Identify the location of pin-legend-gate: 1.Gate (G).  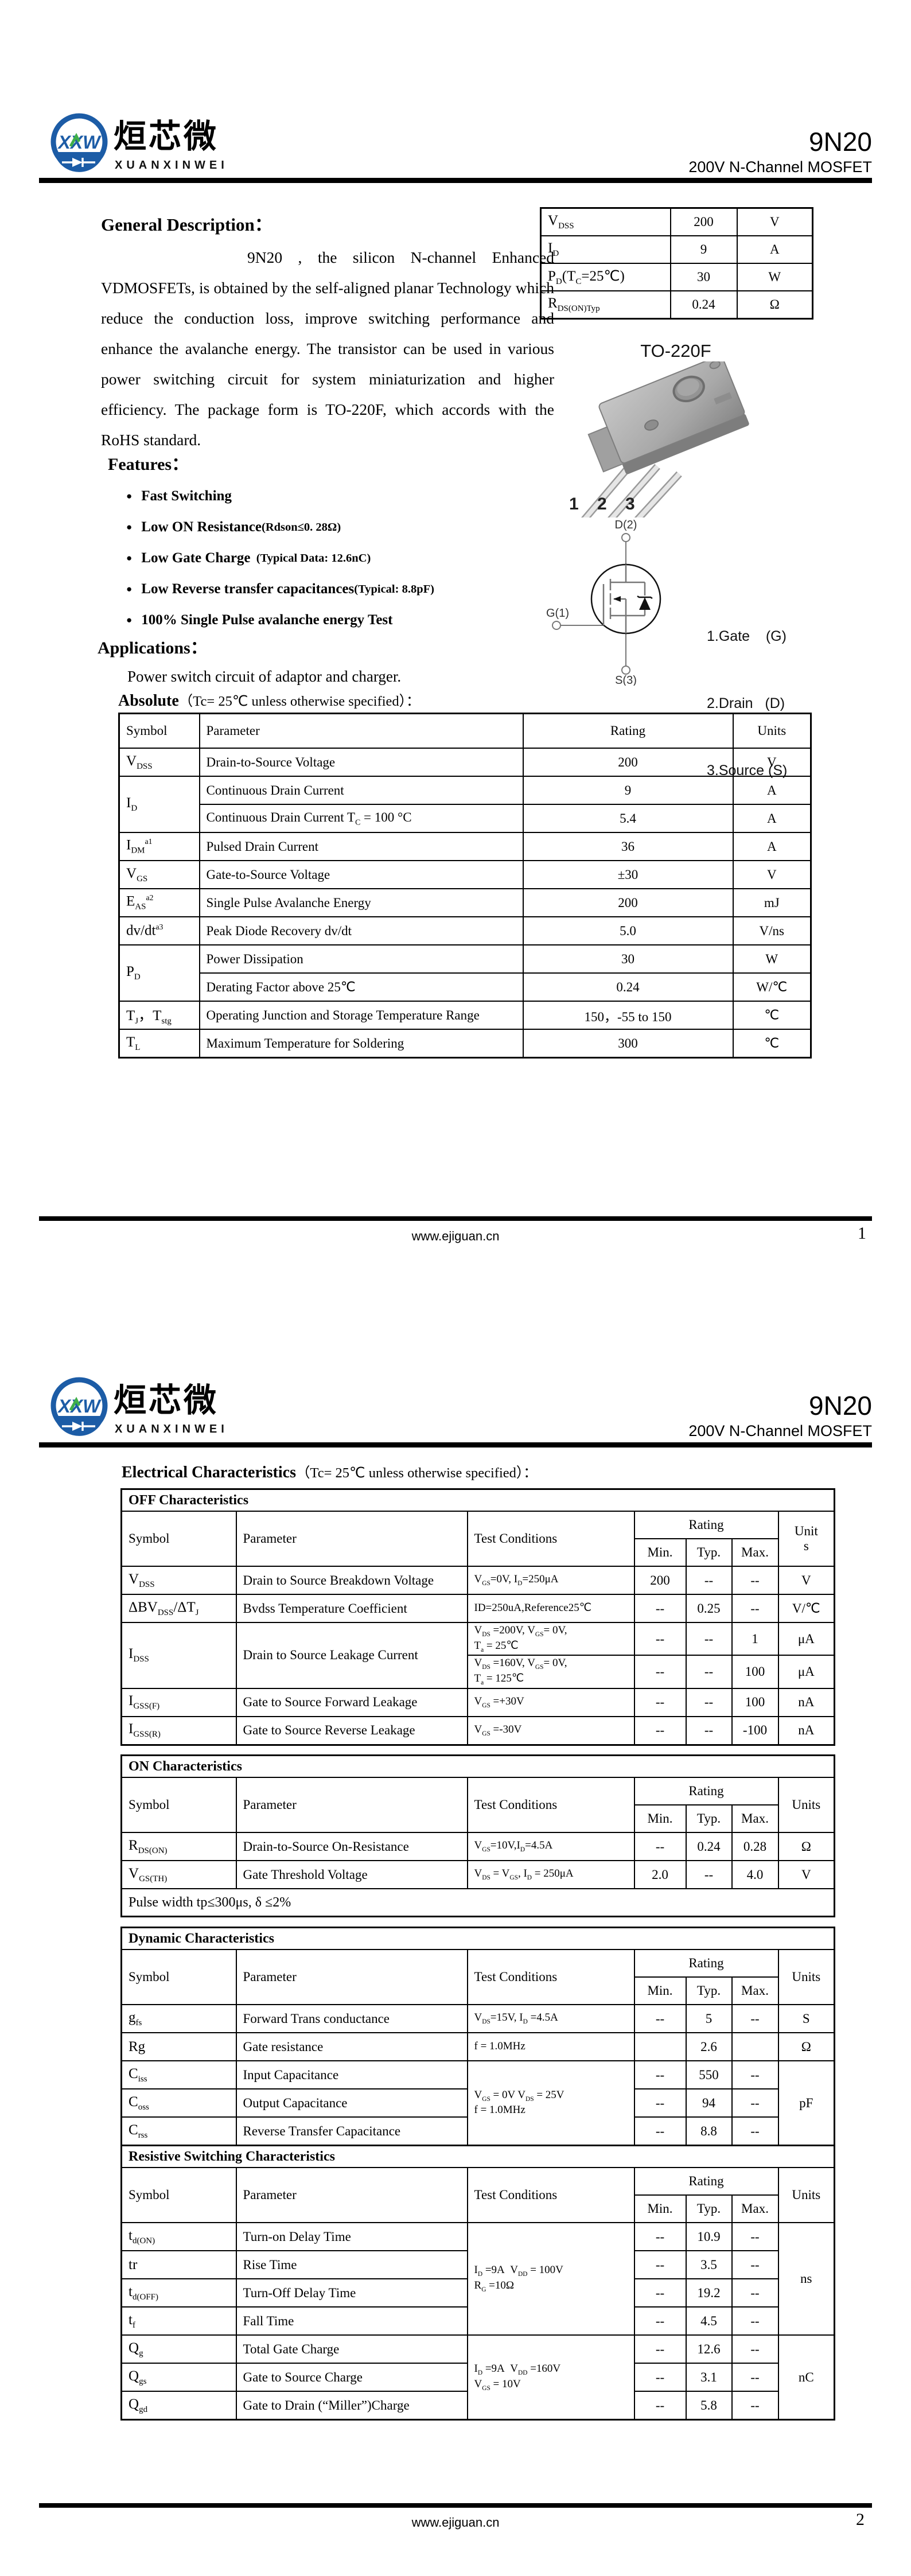
(747, 636).